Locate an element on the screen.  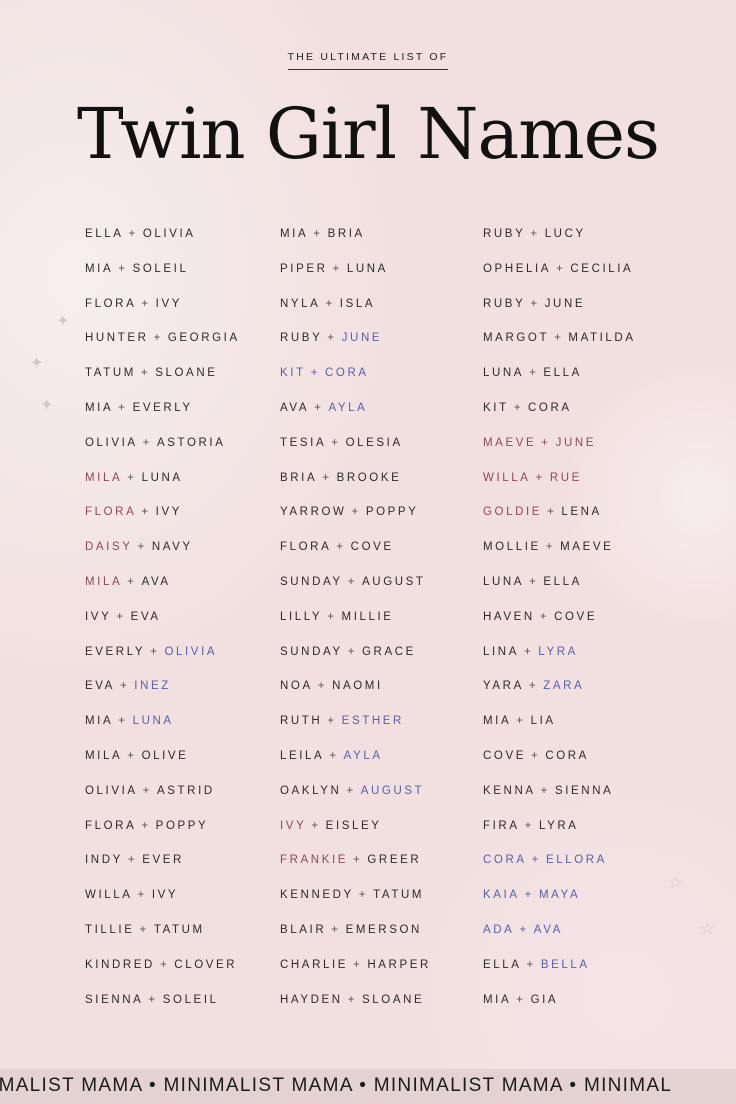
second-name: OLIVIA is located at coordinates (191, 651).